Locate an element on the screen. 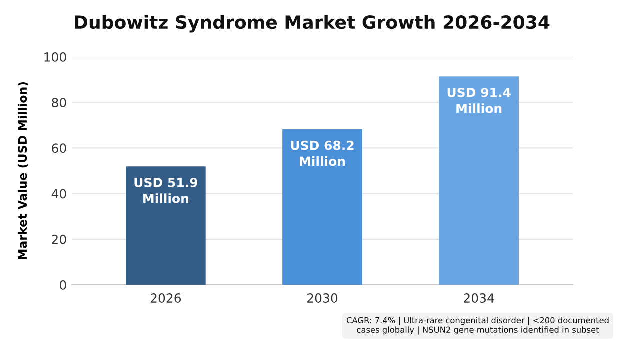  data-label: USD 51.9 Million is located at coordinates (166, 191).